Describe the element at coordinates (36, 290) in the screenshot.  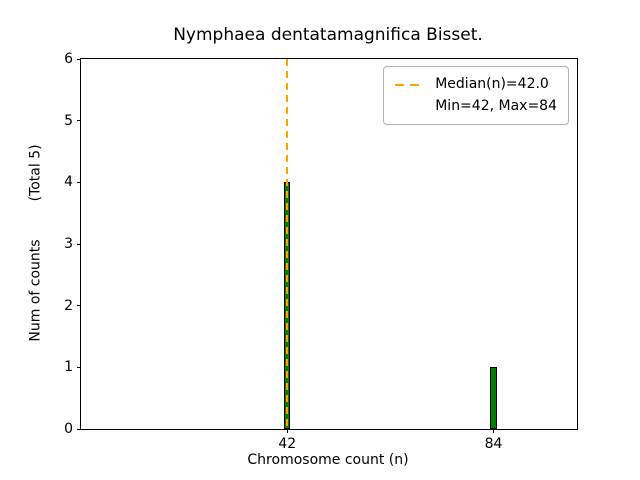
I see `y-axis-label-text: Num of counts` at that location.